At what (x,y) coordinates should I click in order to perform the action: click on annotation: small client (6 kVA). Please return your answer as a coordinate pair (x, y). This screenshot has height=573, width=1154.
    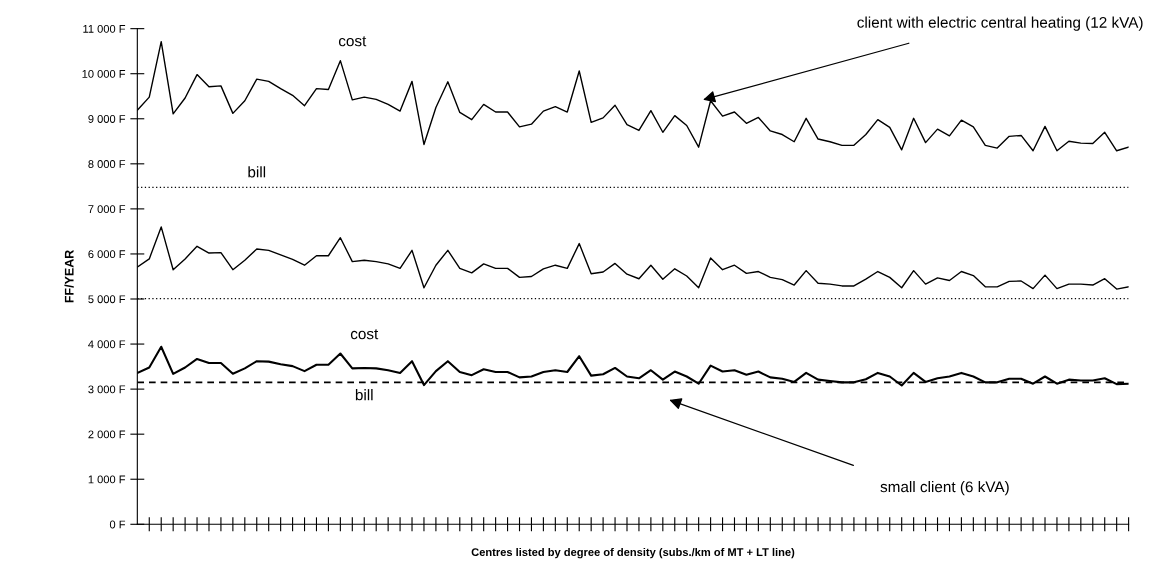
    Looking at the image, I should click on (944, 488).